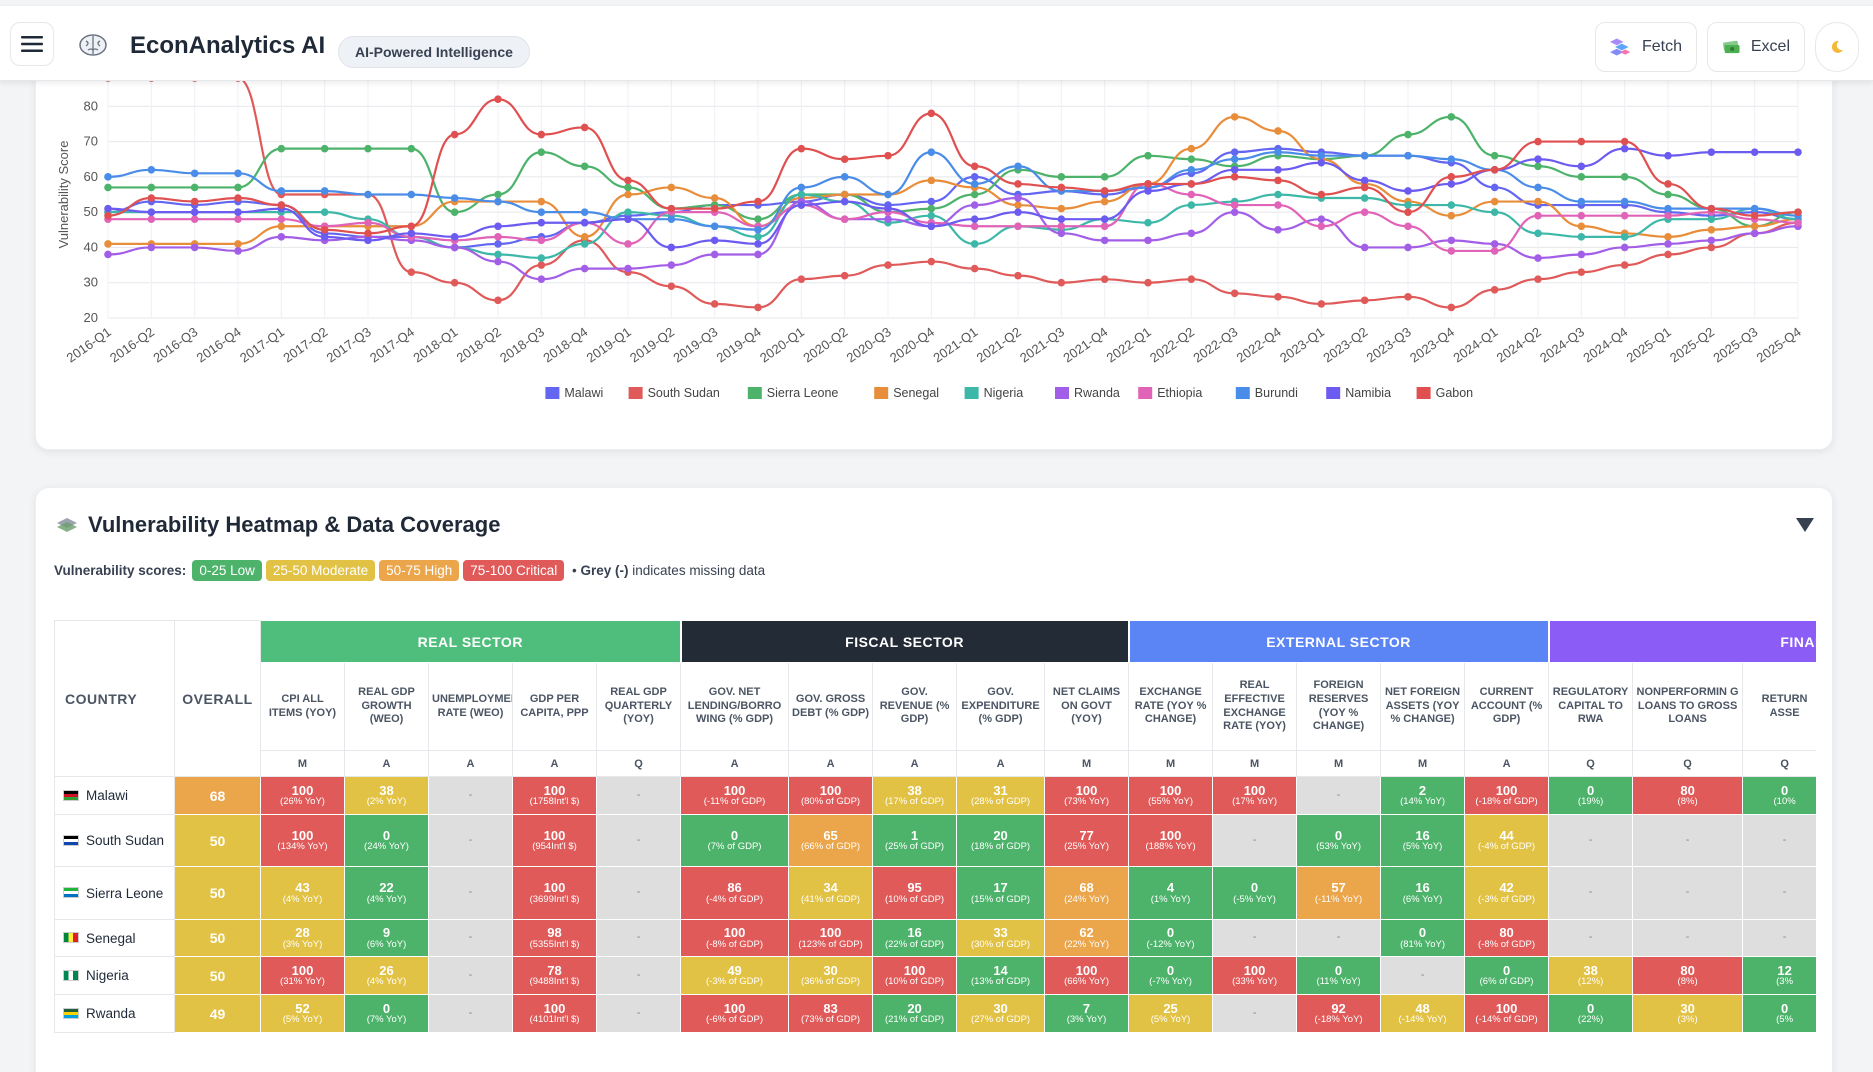 This screenshot has height=1072, width=1873. What do you see at coordinates (735, 706) in the screenshot?
I see `indicator-header: GOV. NET LENDING/BORRO WING (% GDP)` at bounding box center [735, 706].